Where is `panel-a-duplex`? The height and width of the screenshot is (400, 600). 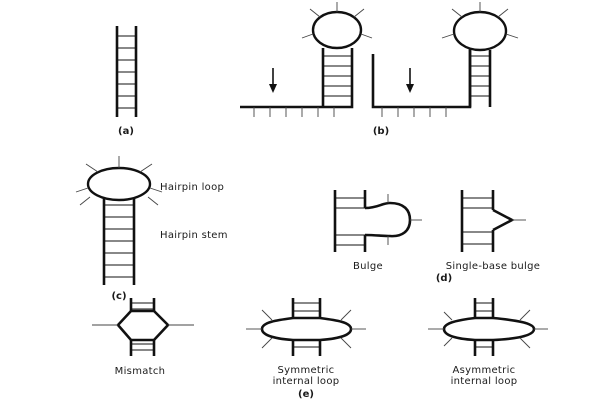 panel-a-duplex is located at coordinates (126, 71).